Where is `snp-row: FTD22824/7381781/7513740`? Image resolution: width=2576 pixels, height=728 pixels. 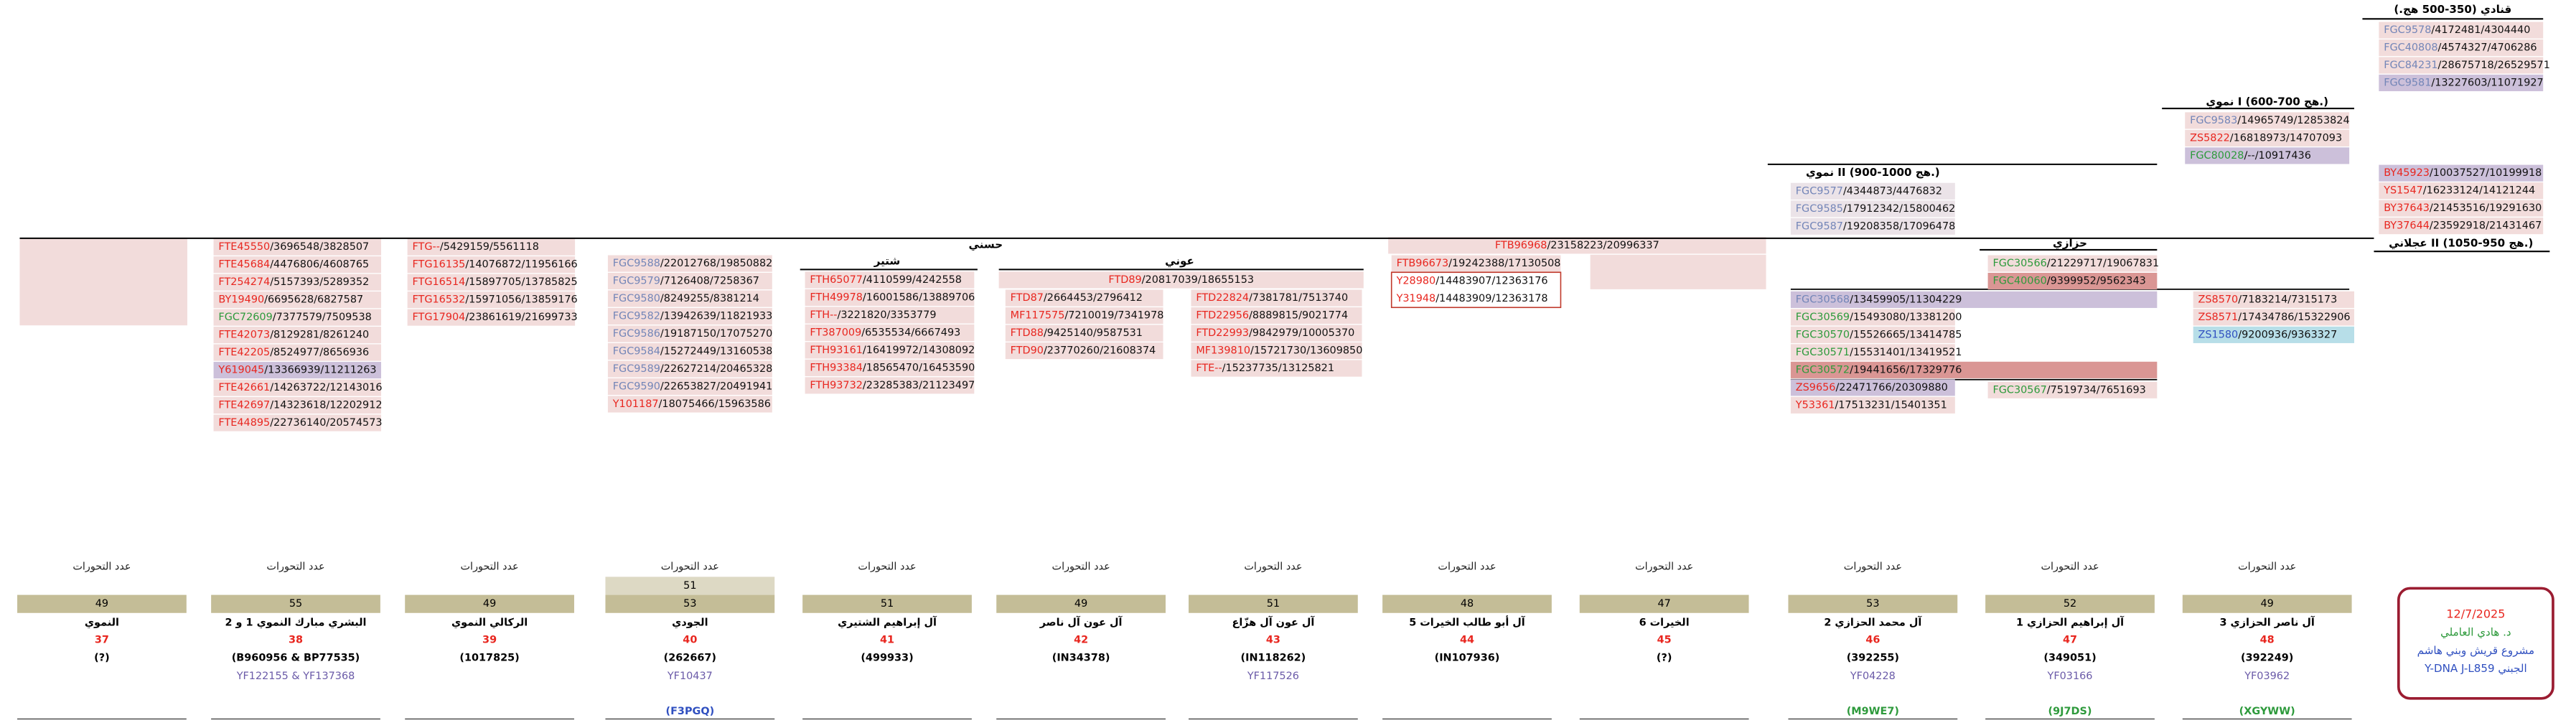
snp-row: FTD22824/7381781/7513740 is located at coordinates (1272, 298).